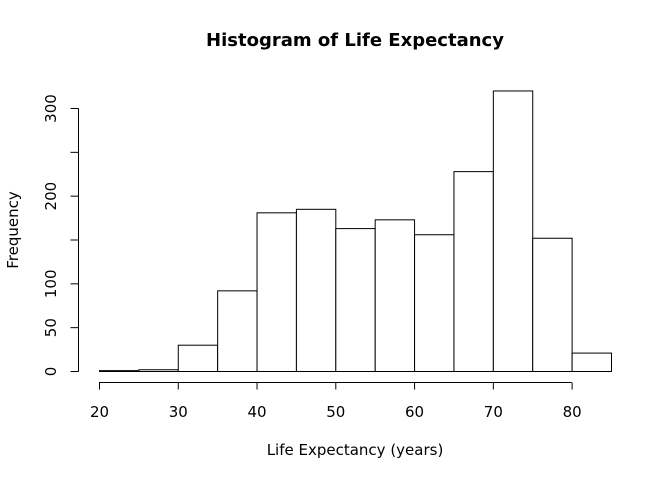 The height and width of the screenshot is (480, 672). What do you see at coordinates (355, 450) in the screenshot?
I see `x-axis-label: Life Expectancy (years)` at bounding box center [355, 450].